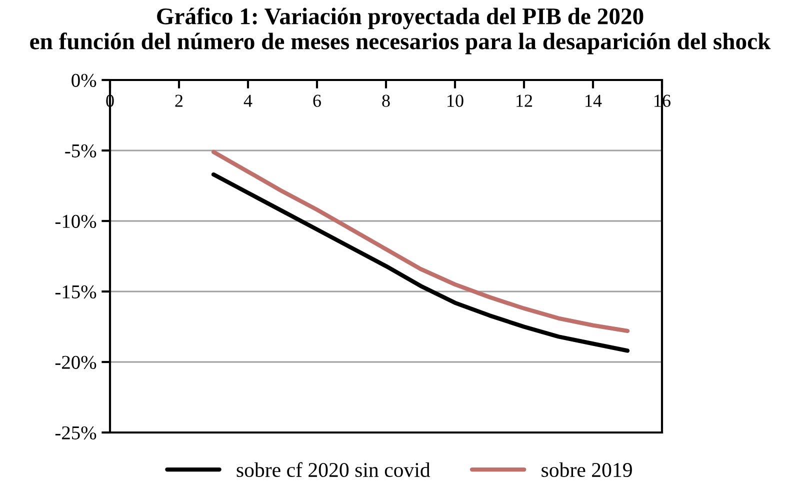 The height and width of the screenshot is (500, 800). Describe the element at coordinates (587, 470) in the screenshot. I see `legend-label: sobre 2019` at that location.